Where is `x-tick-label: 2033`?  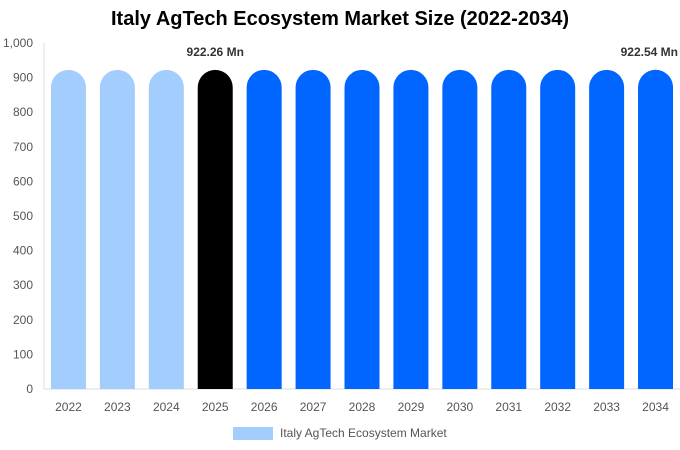 x-tick-label: 2033 is located at coordinates (606, 407).